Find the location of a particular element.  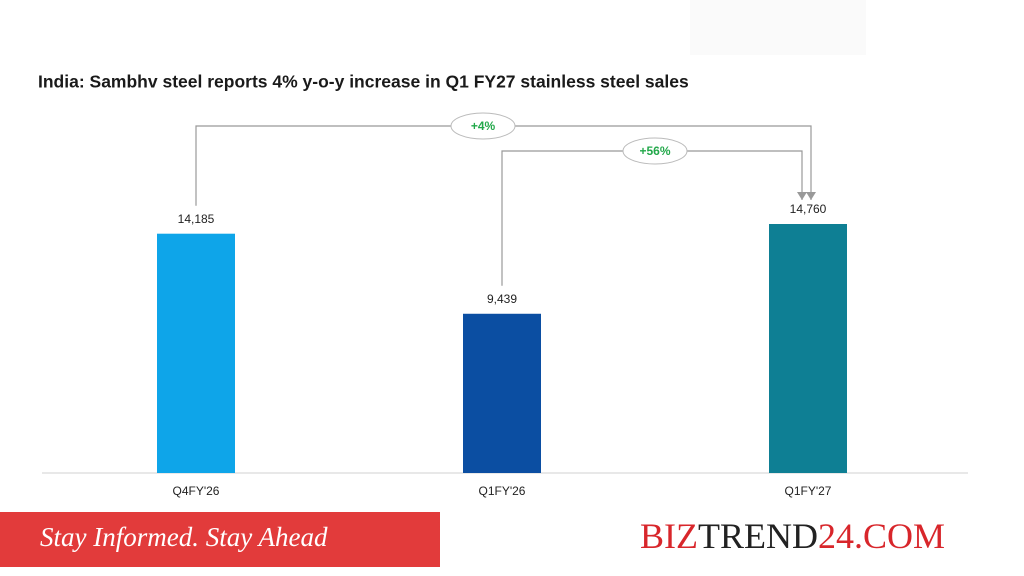

tagline-banner is located at coordinates (220, 539).